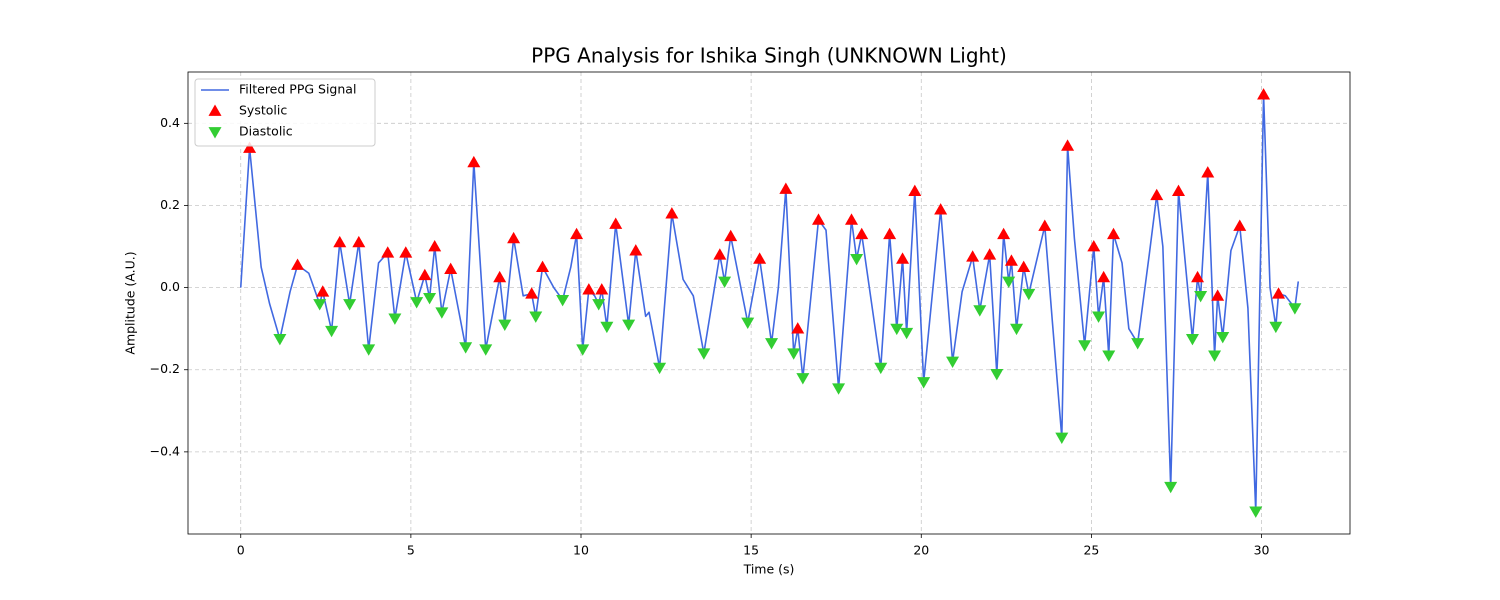 The height and width of the screenshot is (600, 1500). Describe the element at coordinates (170, 204) in the screenshot. I see `y-tick-label: 0.2` at that location.